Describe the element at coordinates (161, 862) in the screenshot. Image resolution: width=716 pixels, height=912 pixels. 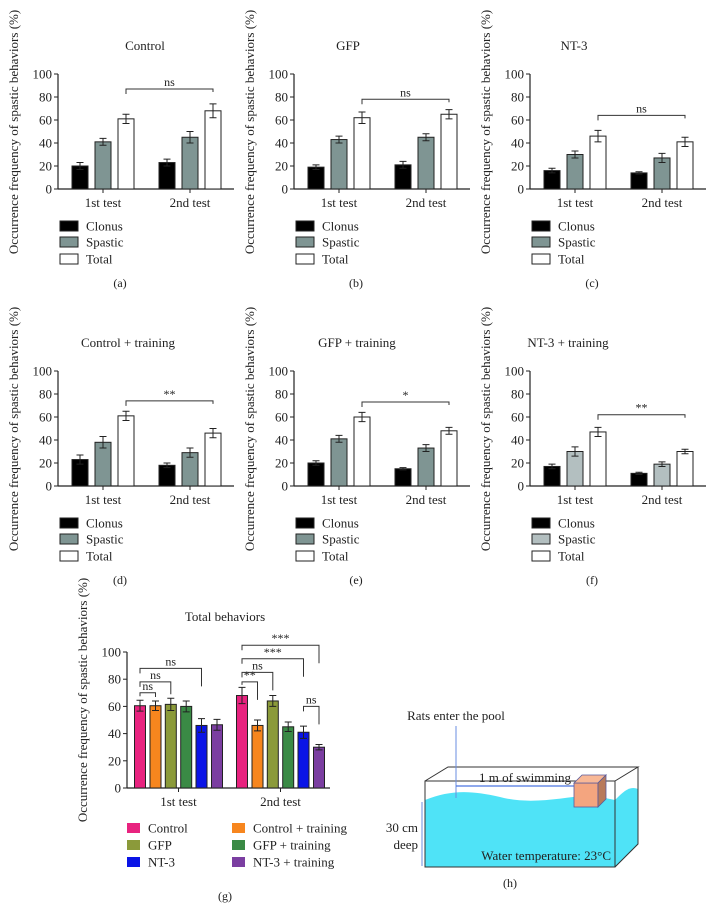
I see `legend-label: NT-3` at that location.